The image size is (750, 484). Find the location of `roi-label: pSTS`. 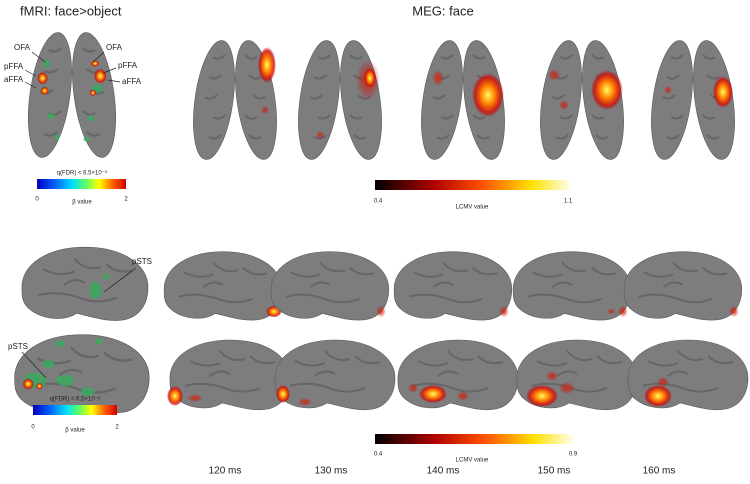

roi-label: pSTS is located at coordinates (142, 261).